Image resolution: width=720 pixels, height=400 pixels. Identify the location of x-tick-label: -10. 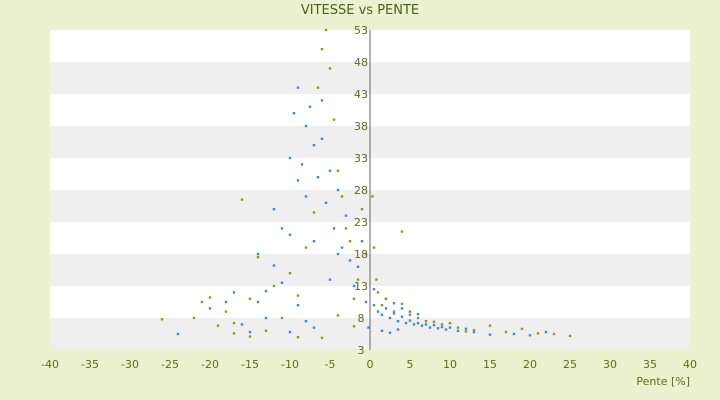
(290, 364).